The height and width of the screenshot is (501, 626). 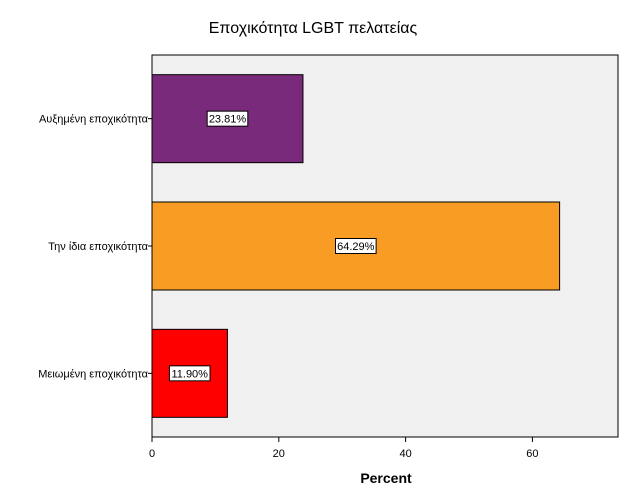 What do you see at coordinates (279, 454) in the screenshot?
I see `x-tick-label: 20` at bounding box center [279, 454].